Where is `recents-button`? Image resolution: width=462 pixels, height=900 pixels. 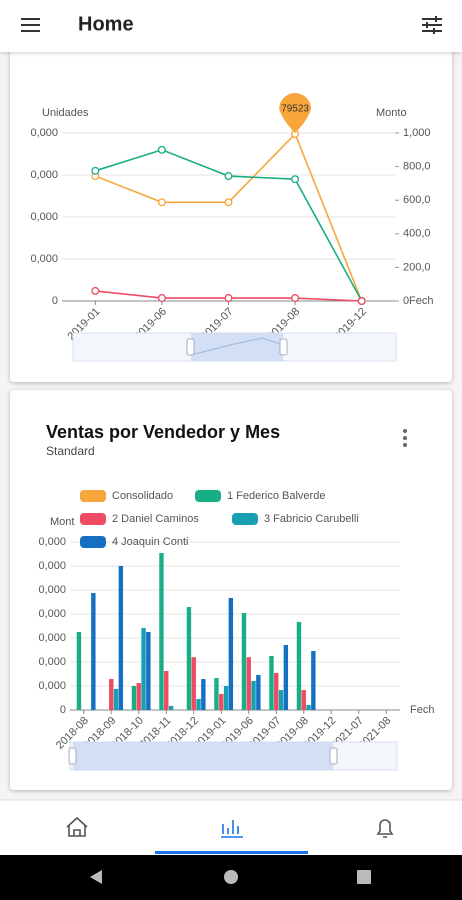 recents-button is located at coordinates (364, 877).